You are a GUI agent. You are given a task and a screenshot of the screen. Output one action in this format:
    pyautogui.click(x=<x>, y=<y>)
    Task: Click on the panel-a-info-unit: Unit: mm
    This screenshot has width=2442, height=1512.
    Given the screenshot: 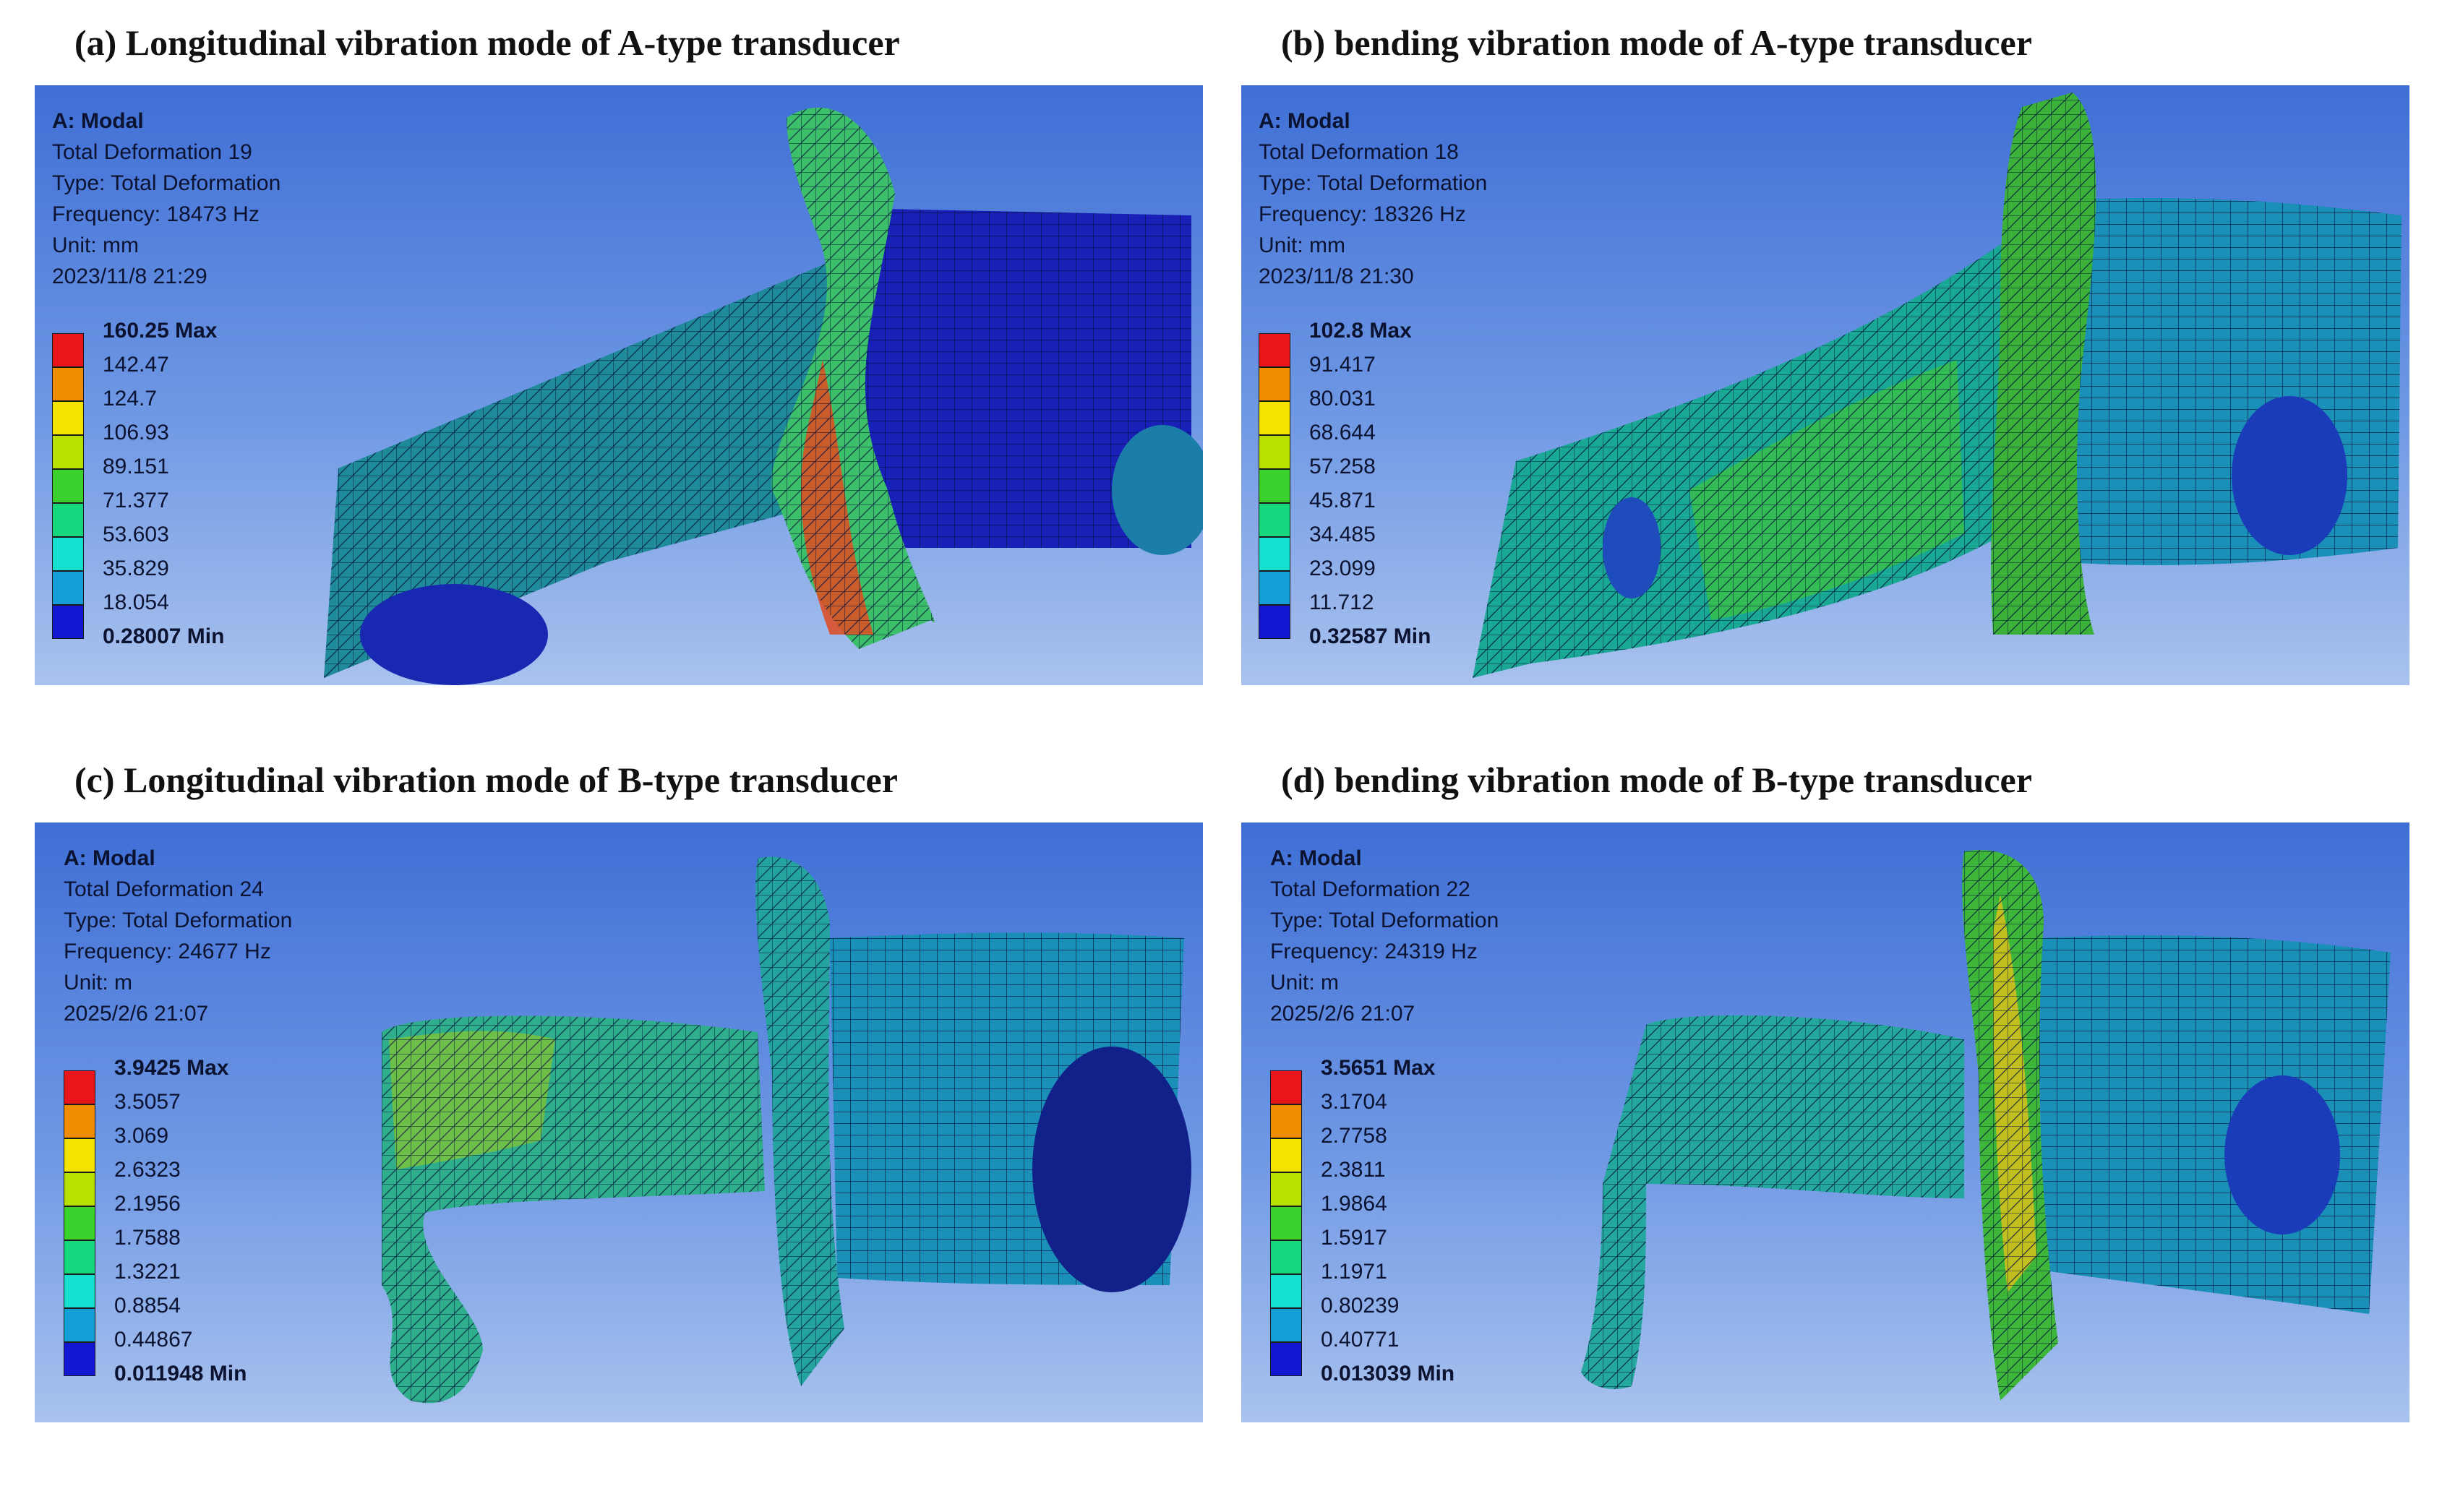 What is the action you would take?
    pyautogui.click(x=95, y=245)
    